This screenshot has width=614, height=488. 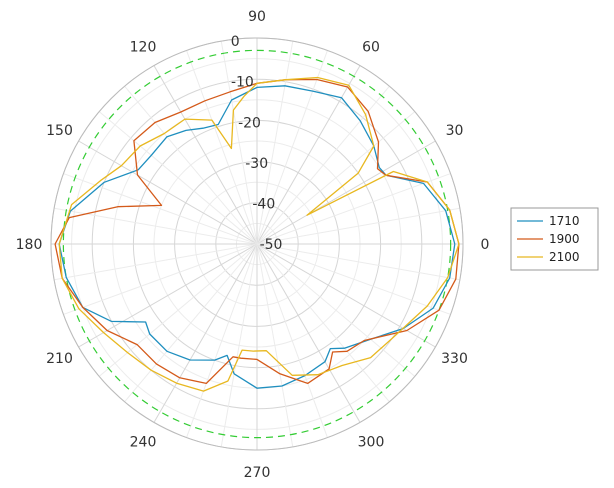 I want to click on theta-tick-label: 60, so click(x=371, y=48).